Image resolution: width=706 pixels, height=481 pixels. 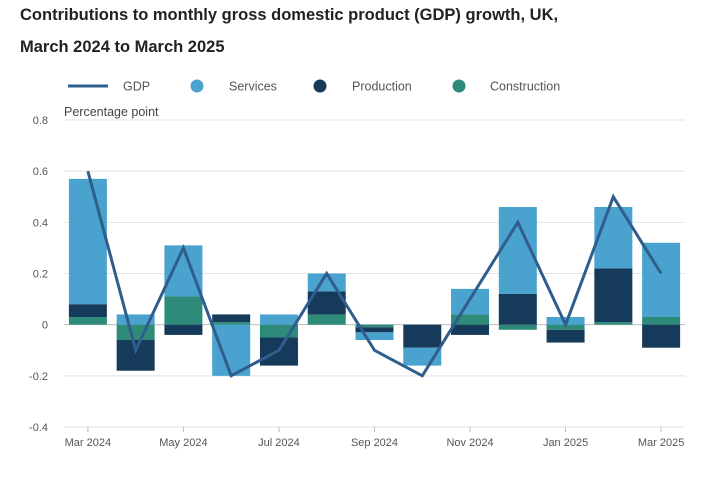 I want to click on y-tick-label: -0.4, so click(x=38, y=428).